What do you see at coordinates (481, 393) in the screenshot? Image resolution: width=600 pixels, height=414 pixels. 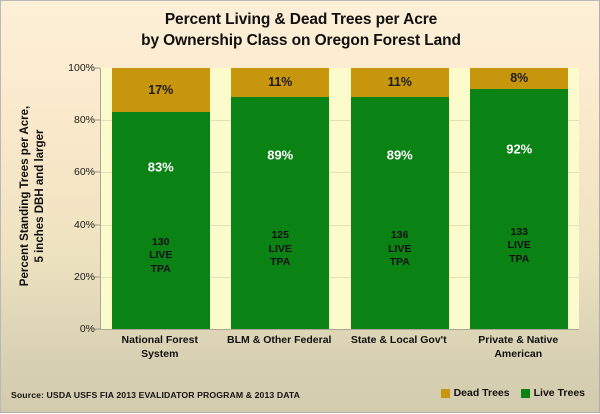 I see `legend-label-dead-trees: Dead Trees` at bounding box center [481, 393].